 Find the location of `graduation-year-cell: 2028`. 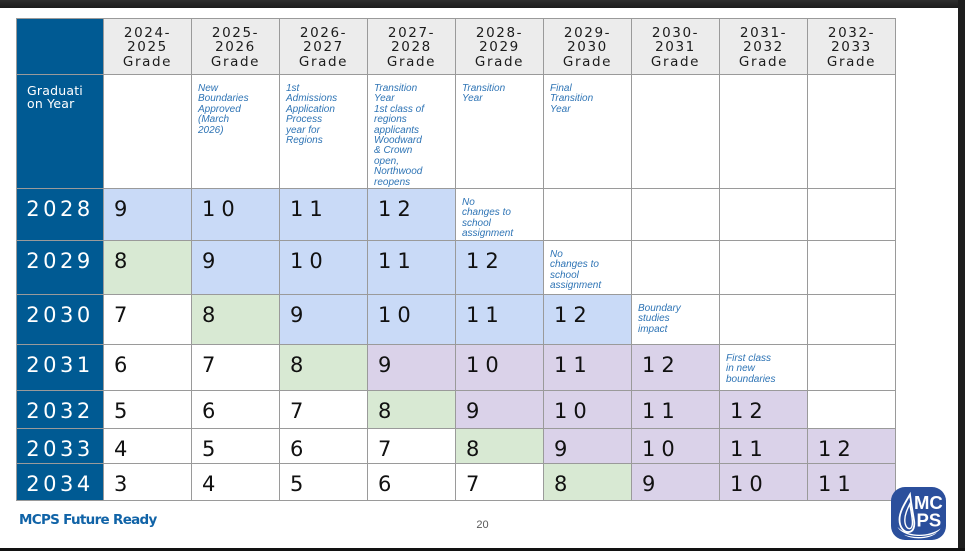

graduation-year-cell: 2028 is located at coordinates (60, 215).